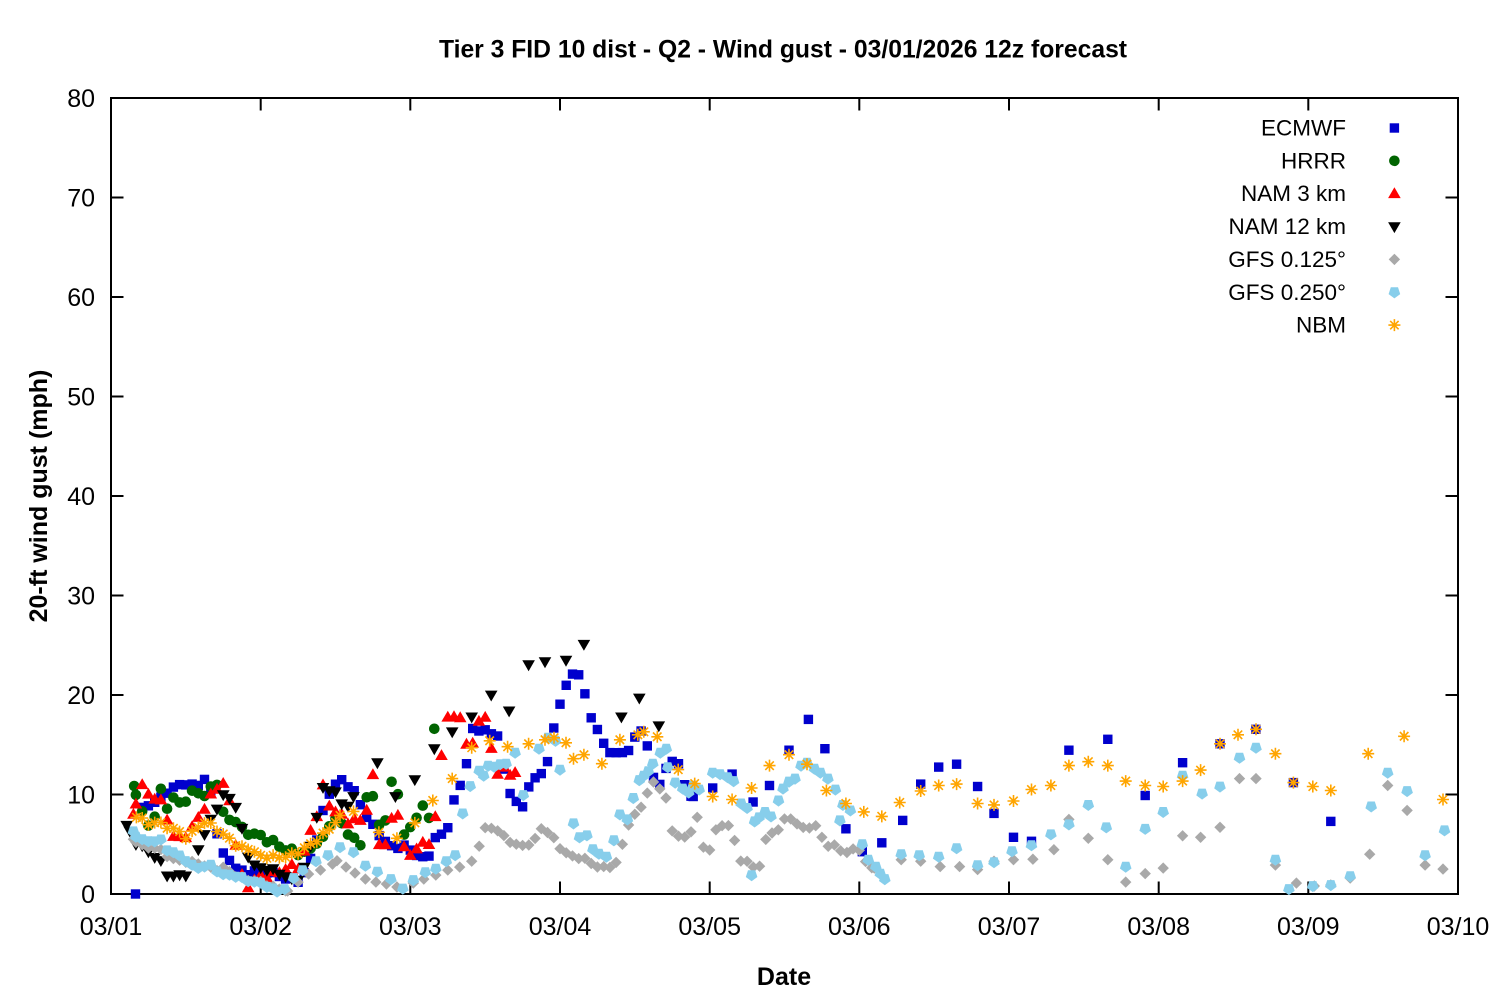  I want to click on svg-text: 70, so click(81, 199).